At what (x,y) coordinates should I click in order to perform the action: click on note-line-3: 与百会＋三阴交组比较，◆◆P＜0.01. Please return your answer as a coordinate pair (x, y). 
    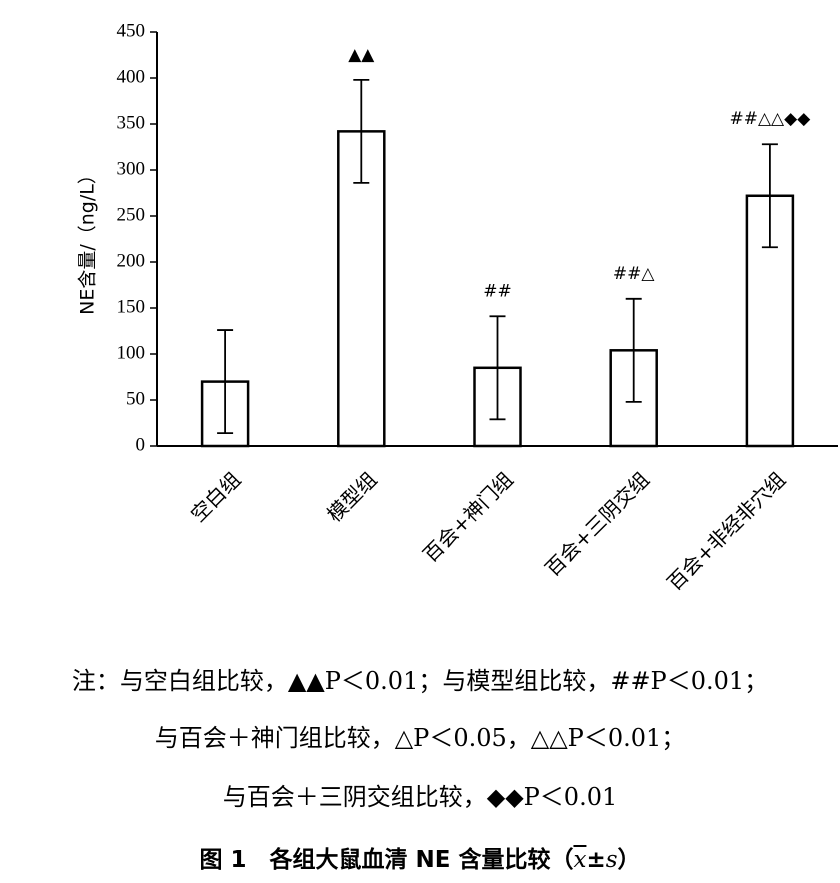
    Looking at the image, I should click on (420, 797).